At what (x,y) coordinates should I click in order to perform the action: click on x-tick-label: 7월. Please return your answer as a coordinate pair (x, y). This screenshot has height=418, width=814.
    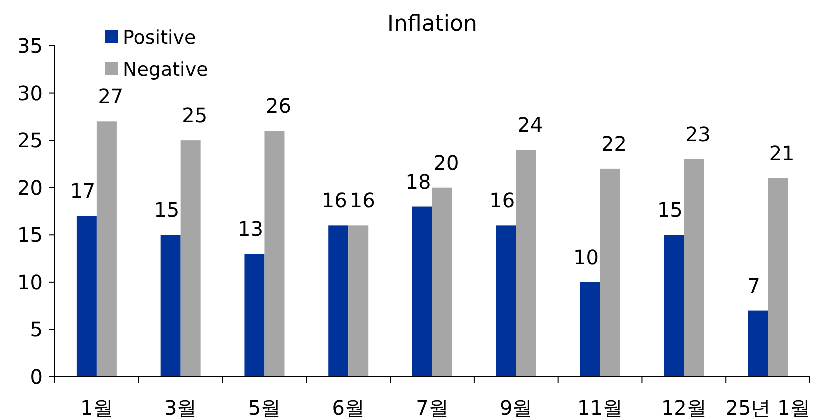
    Looking at the image, I should click on (432, 407).